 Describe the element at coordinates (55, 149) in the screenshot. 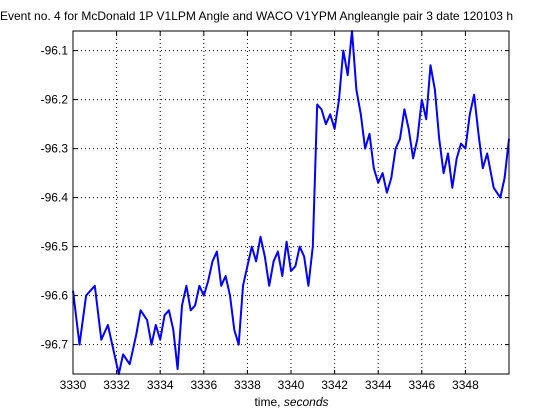

I see `y-tick-label: -96.3` at that location.